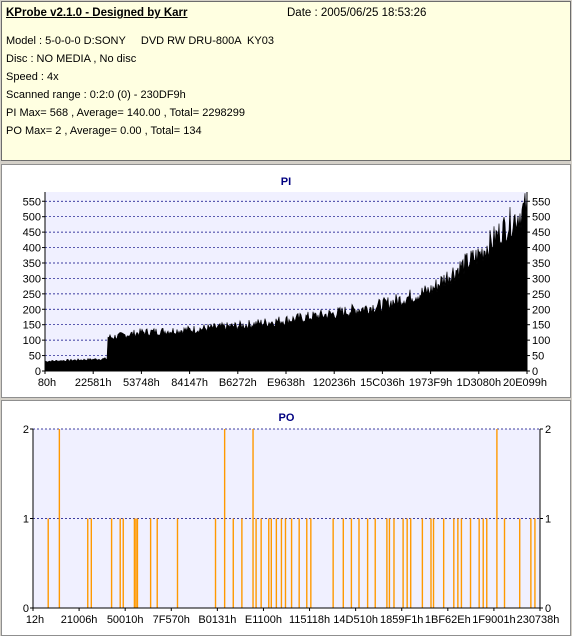 This screenshot has width=572, height=636. Describe the element at coordinates (448, 620) in the screenshot. I see `x-tick-label: 1BF62Eh` at that location.